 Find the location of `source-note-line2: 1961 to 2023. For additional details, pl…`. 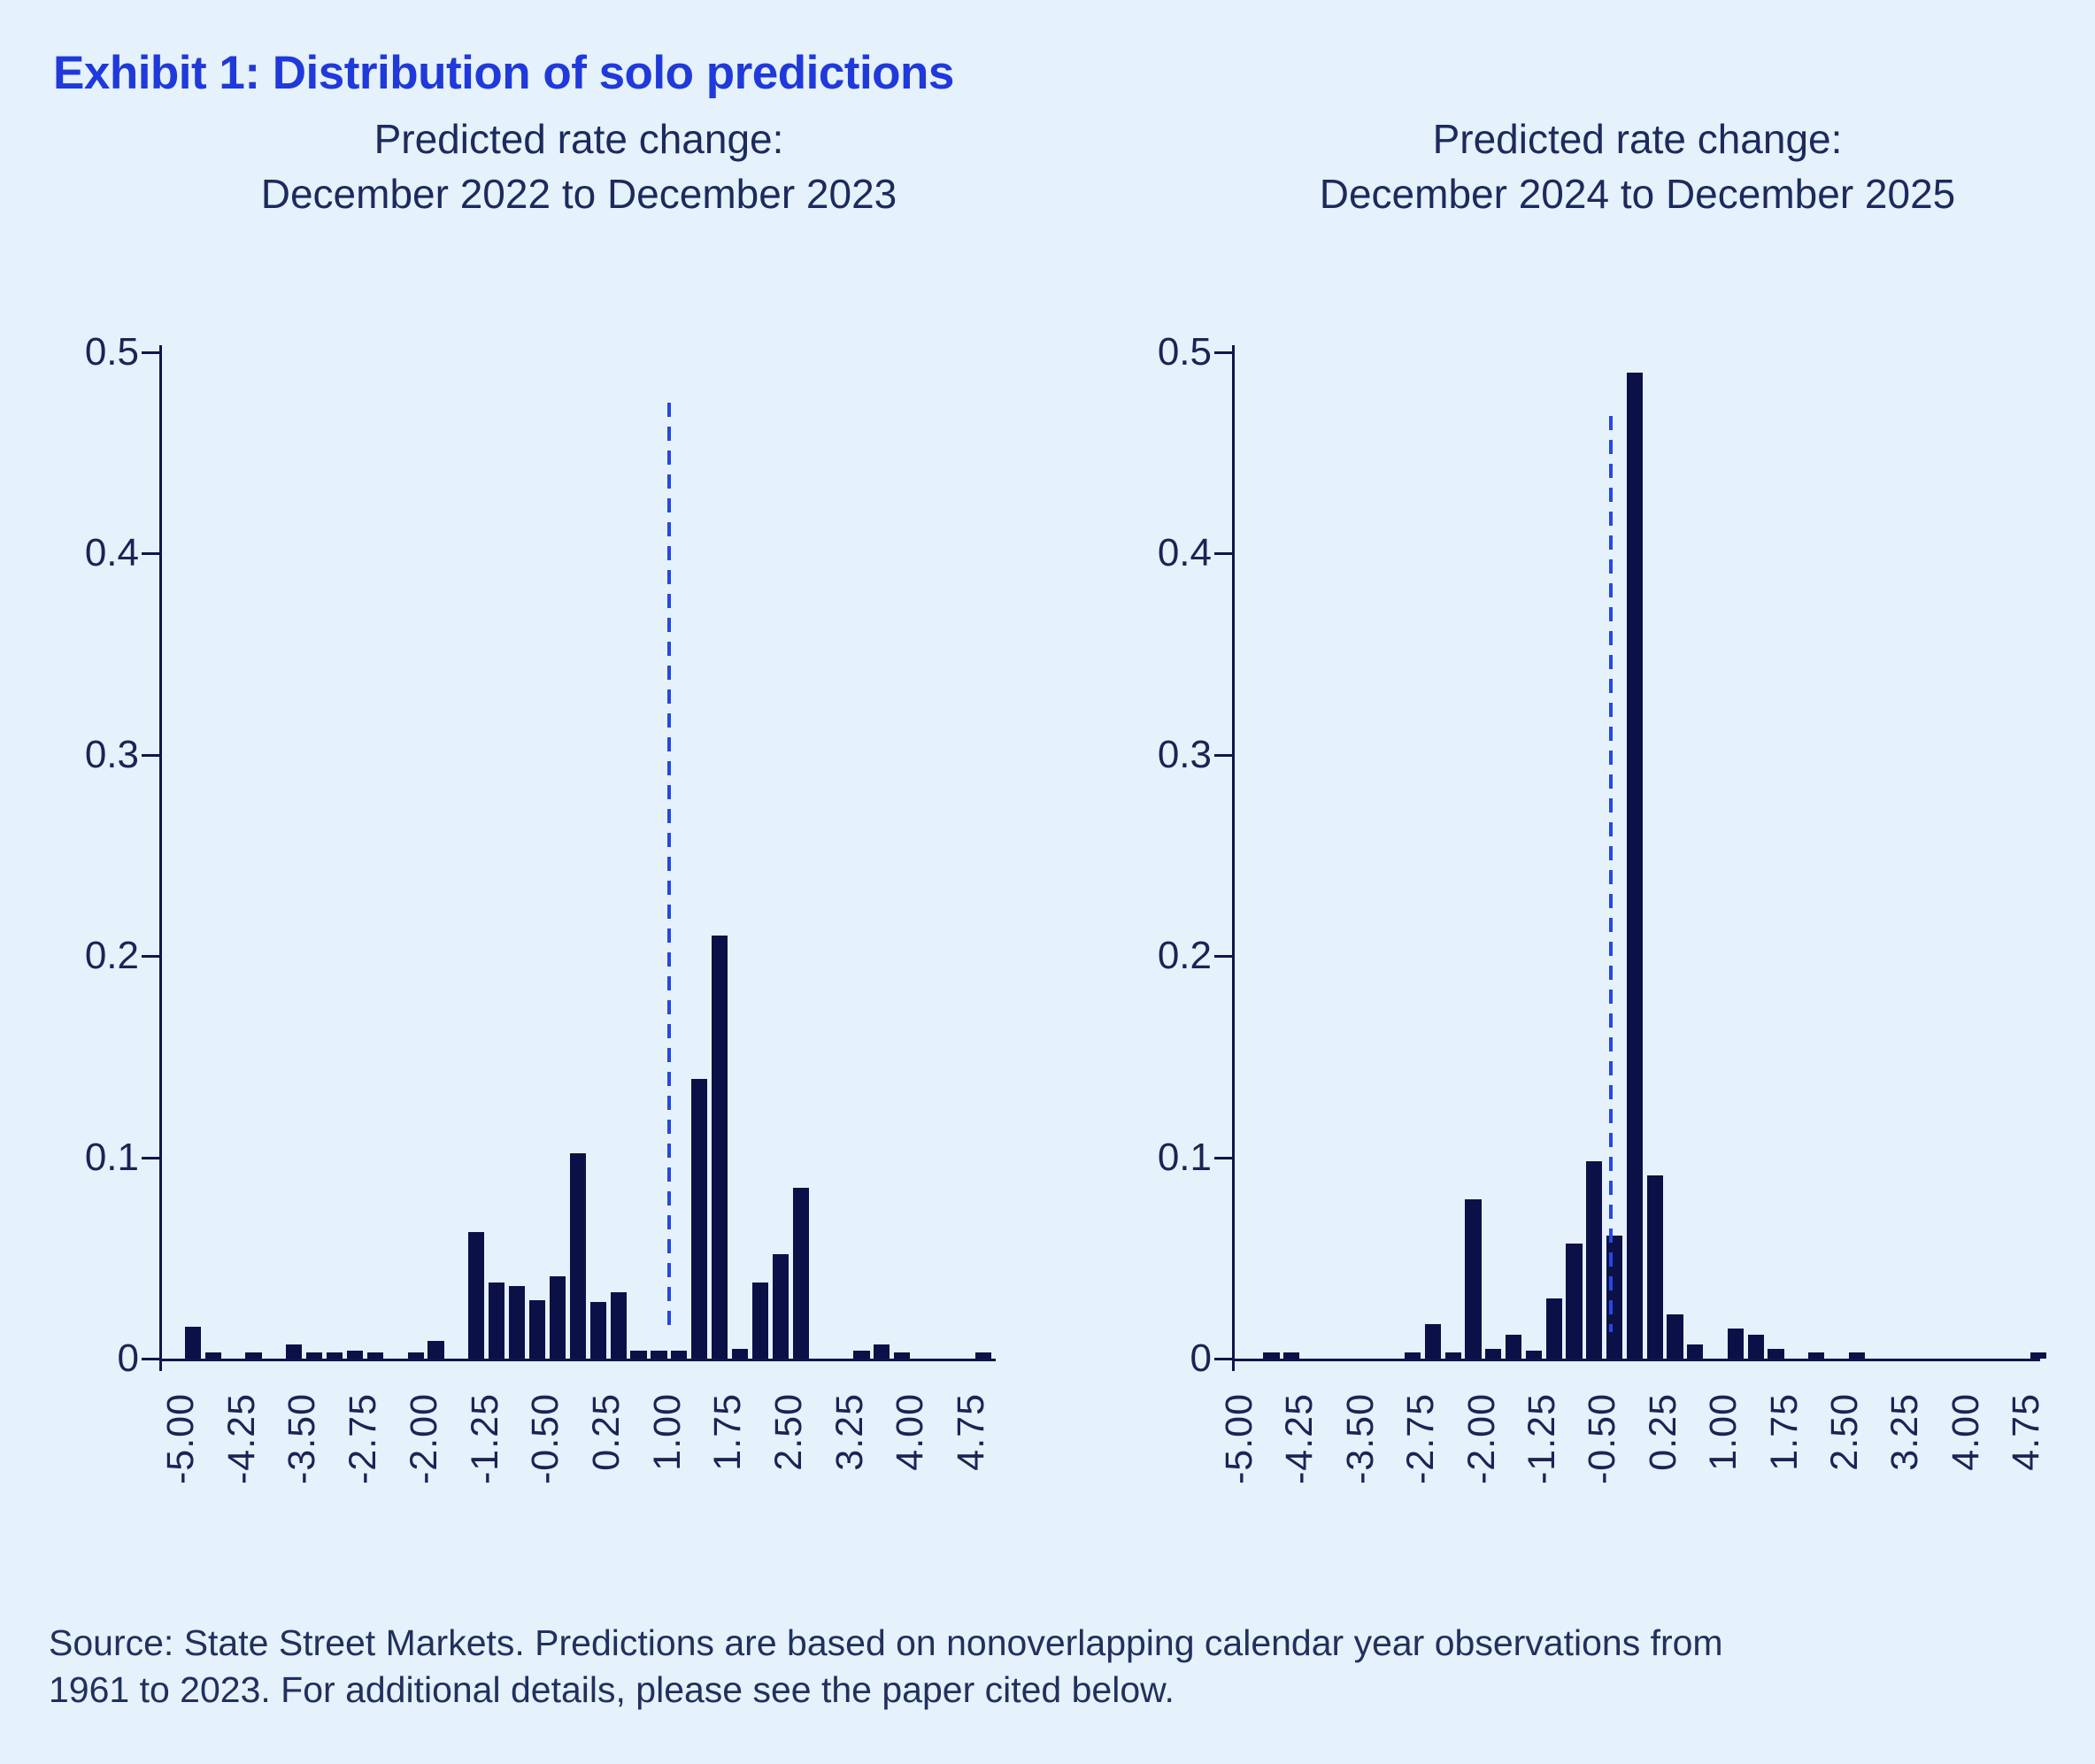

source-note-line2: 1961 to 2023. For additional details, pl… is located at coordinates (612, 1690).